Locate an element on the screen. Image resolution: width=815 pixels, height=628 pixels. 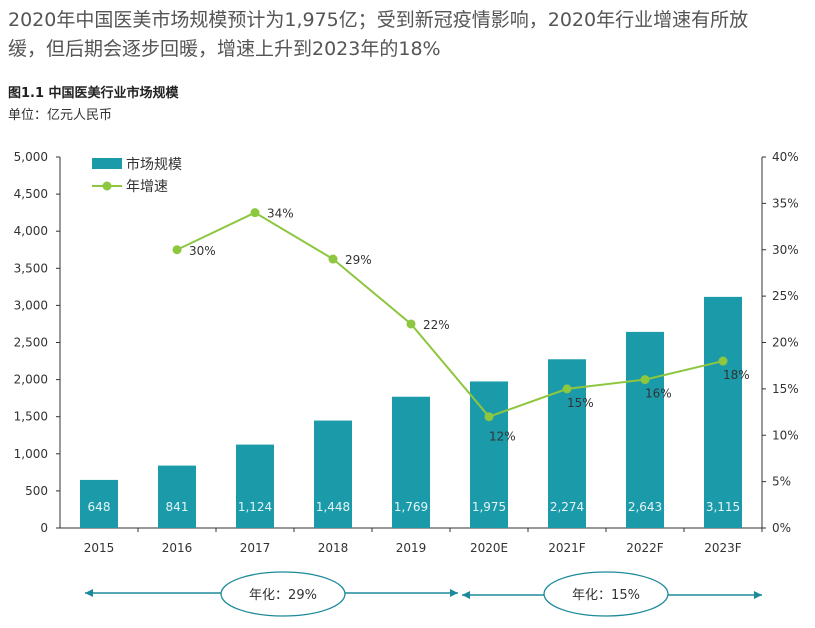
cagr-arrow-2-left-head is located at coordinates (466, 595).